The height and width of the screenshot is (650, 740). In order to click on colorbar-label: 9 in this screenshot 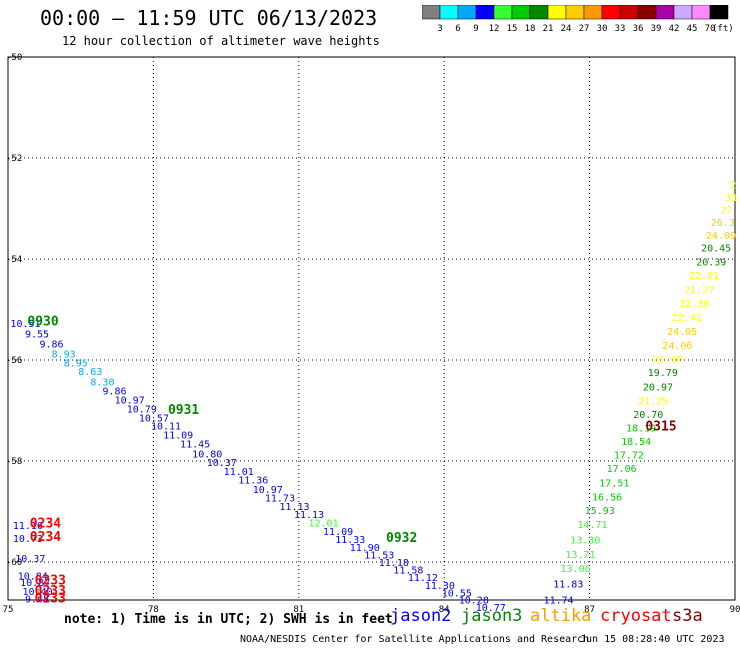, I will do `click(475, 29)`.